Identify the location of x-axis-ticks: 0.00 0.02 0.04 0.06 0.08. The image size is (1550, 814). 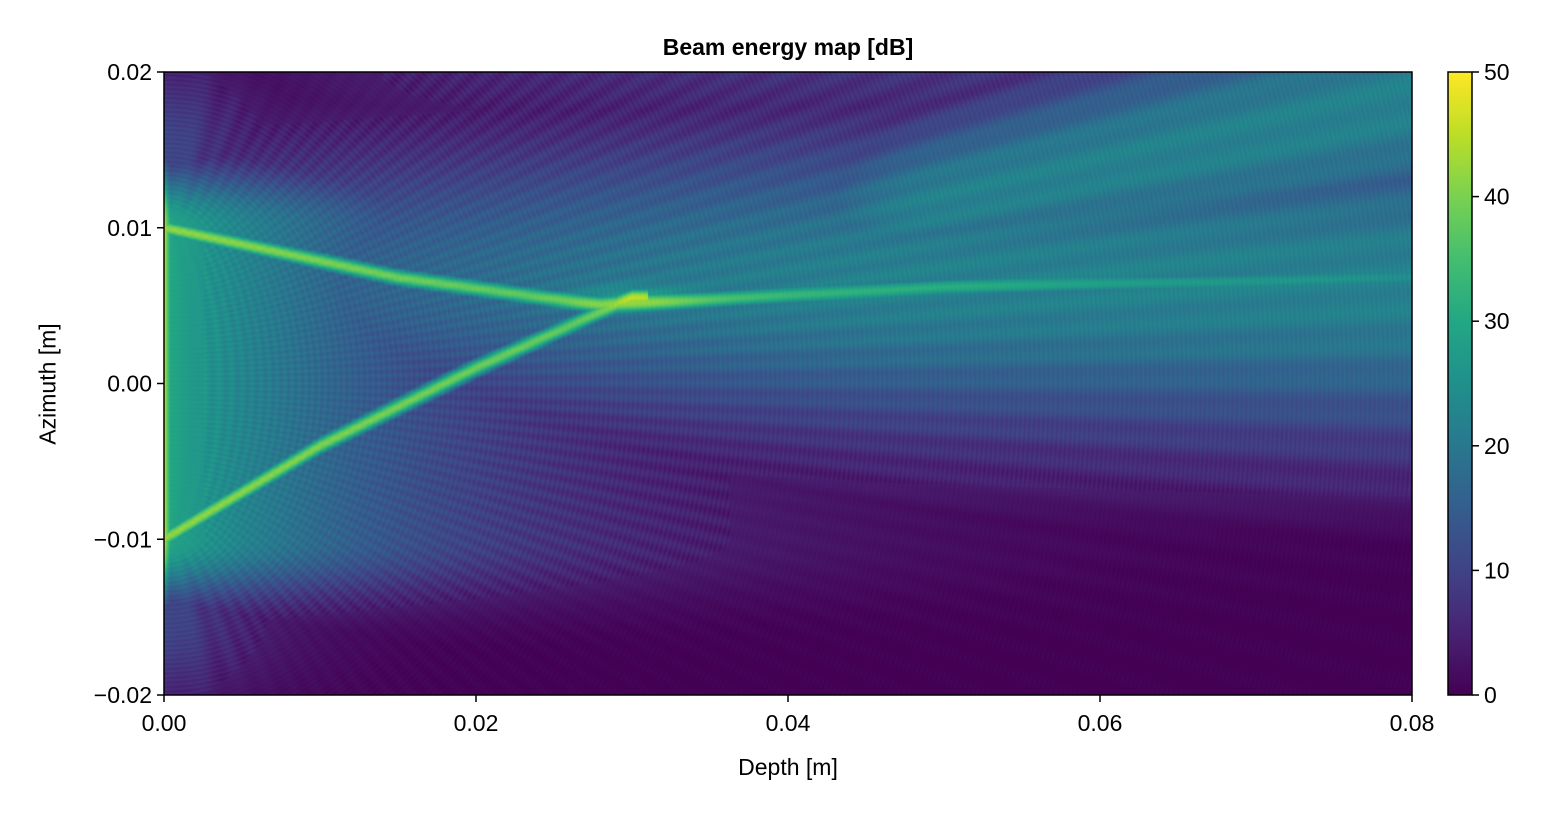
(788, 715).